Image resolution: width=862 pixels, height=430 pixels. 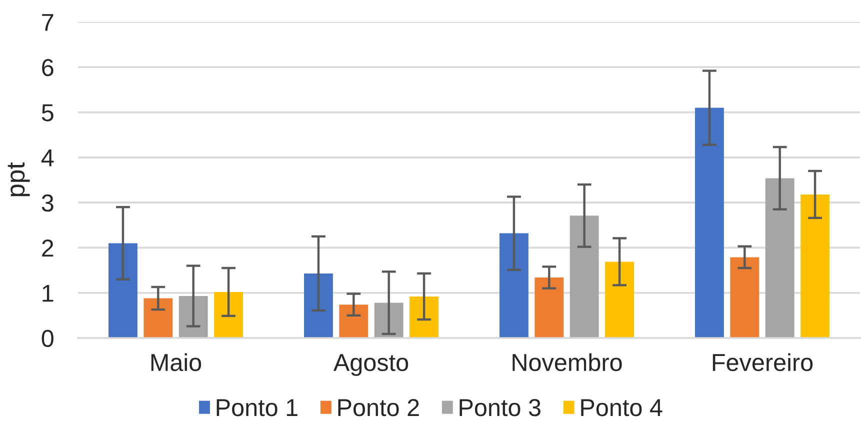 I want to click on legend-label: Ponto 1, so click(x=257, y=407).